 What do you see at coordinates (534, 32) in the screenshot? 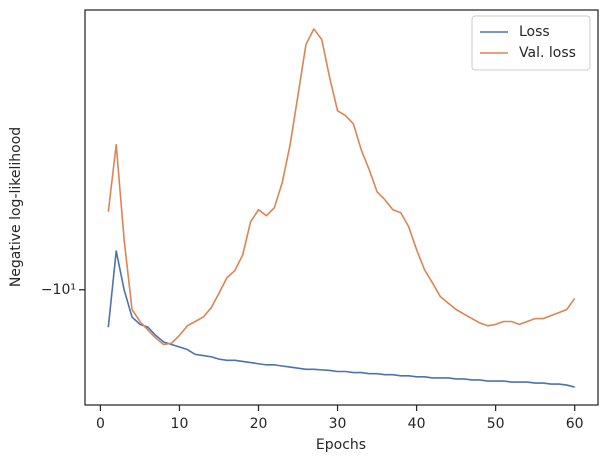
I see `legend-label: Loss` at bounding box center [534, 32].